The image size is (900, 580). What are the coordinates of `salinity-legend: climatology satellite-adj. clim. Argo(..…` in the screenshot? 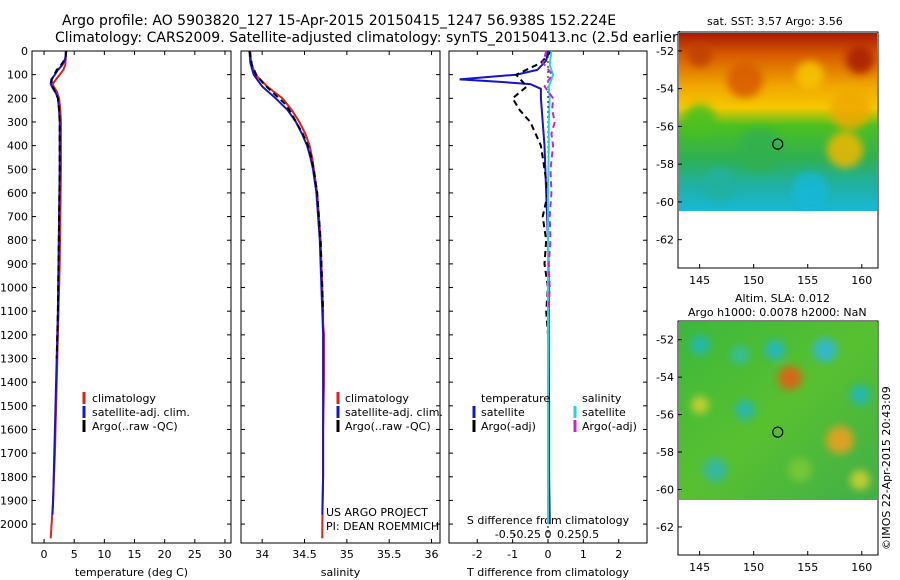 It's located at (384, 462).